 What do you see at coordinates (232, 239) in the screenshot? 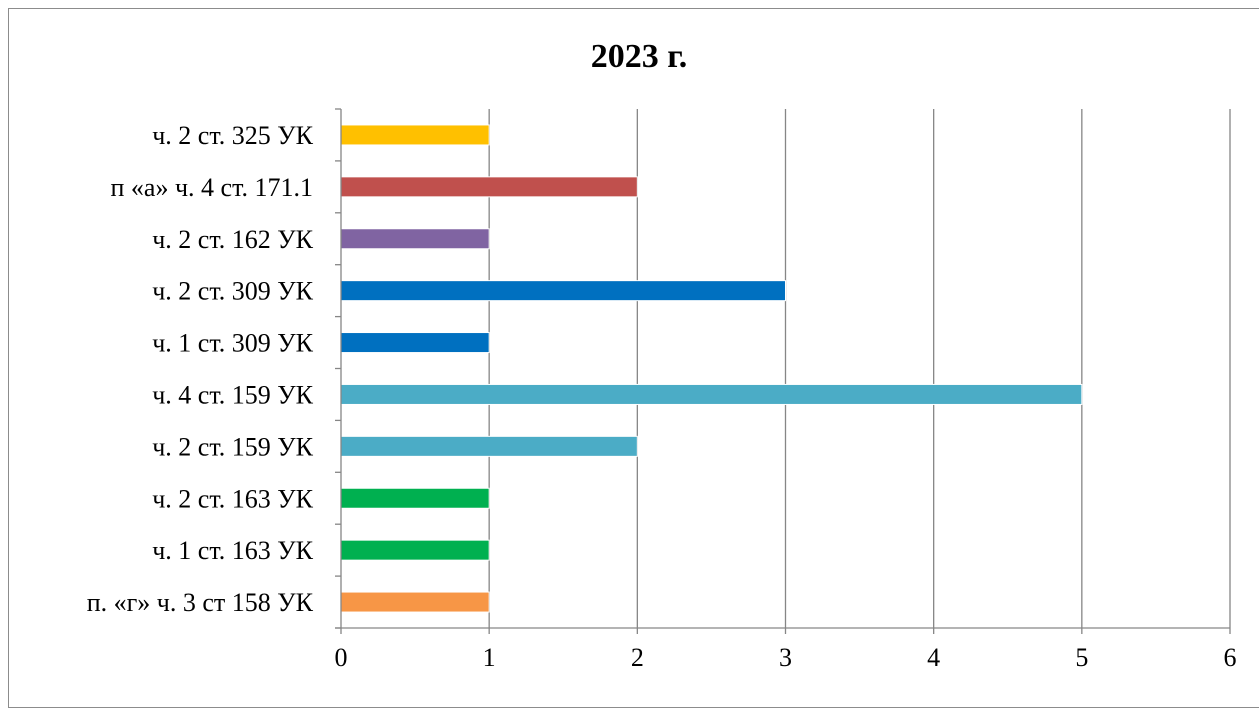
I see `category-label-8: ч. 2 ст. 162 УК` at bounding box center [232, 239].